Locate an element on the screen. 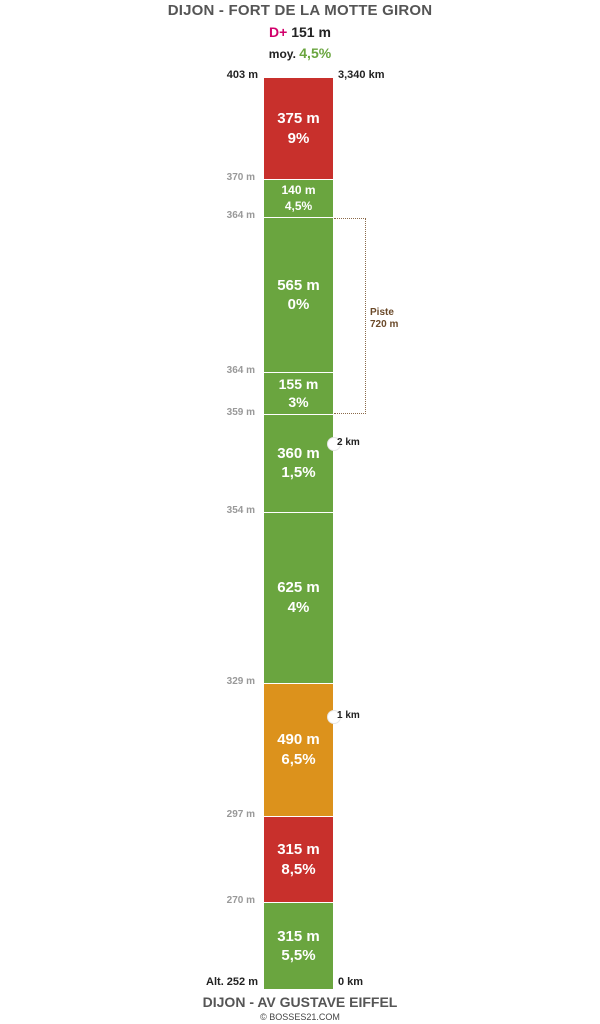 The image size is (600, 1024). climb-segment: 375 m 9% is located at coordinates (298, 129).